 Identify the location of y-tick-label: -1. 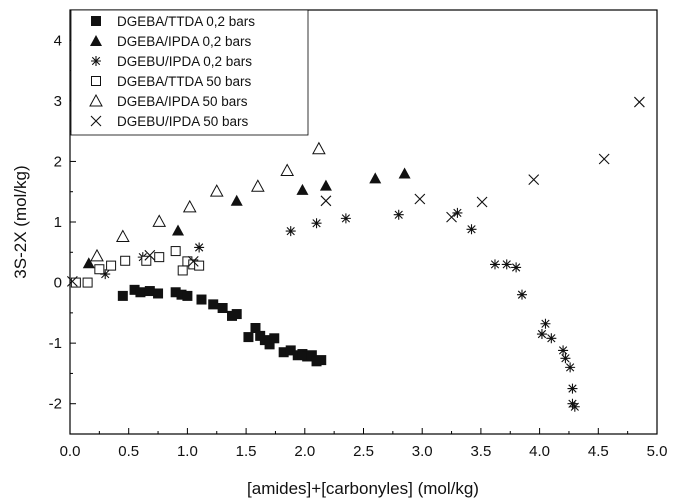
(55, 343).